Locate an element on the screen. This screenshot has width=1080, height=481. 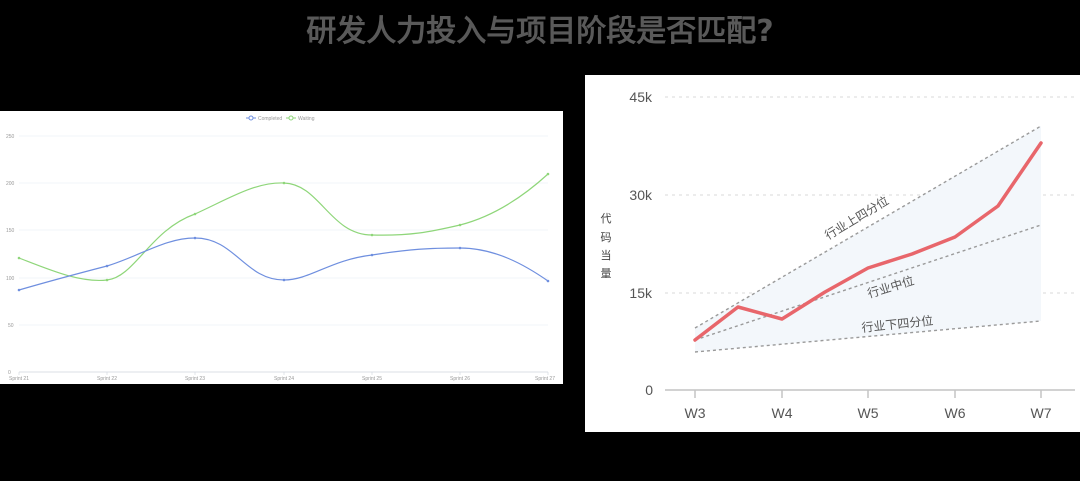
chart-legend: Completed Waiting is located at coordinates (280, 118).